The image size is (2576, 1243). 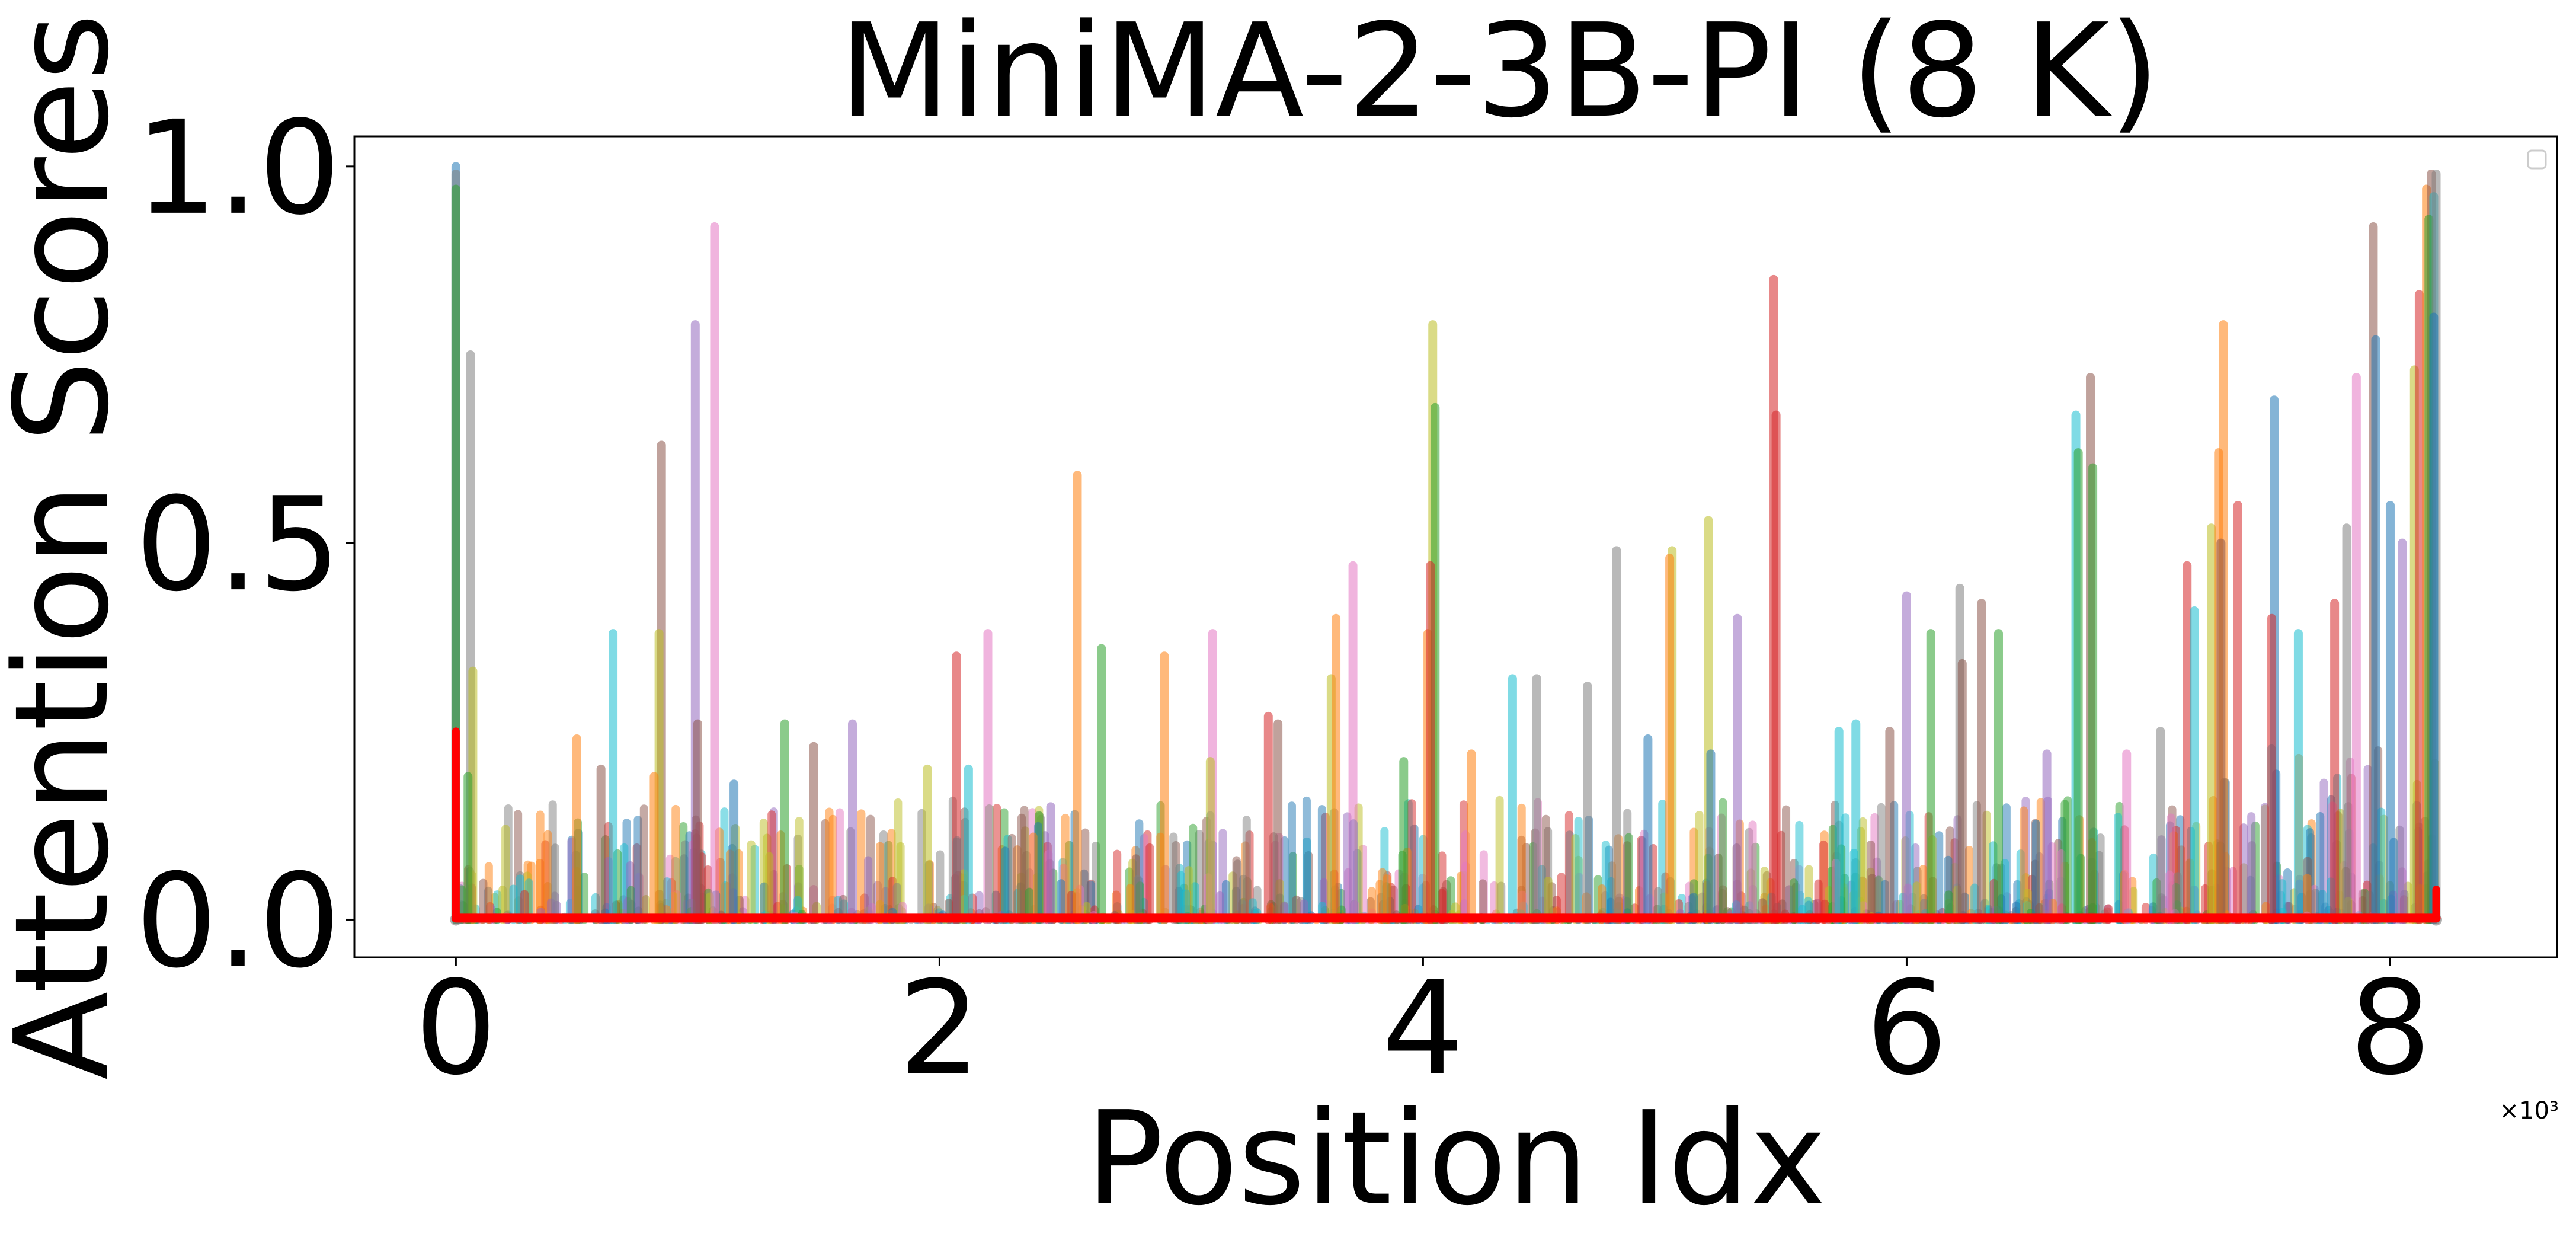 I want to click on x-tick-label: 6, so click(x=1906, y=1029).